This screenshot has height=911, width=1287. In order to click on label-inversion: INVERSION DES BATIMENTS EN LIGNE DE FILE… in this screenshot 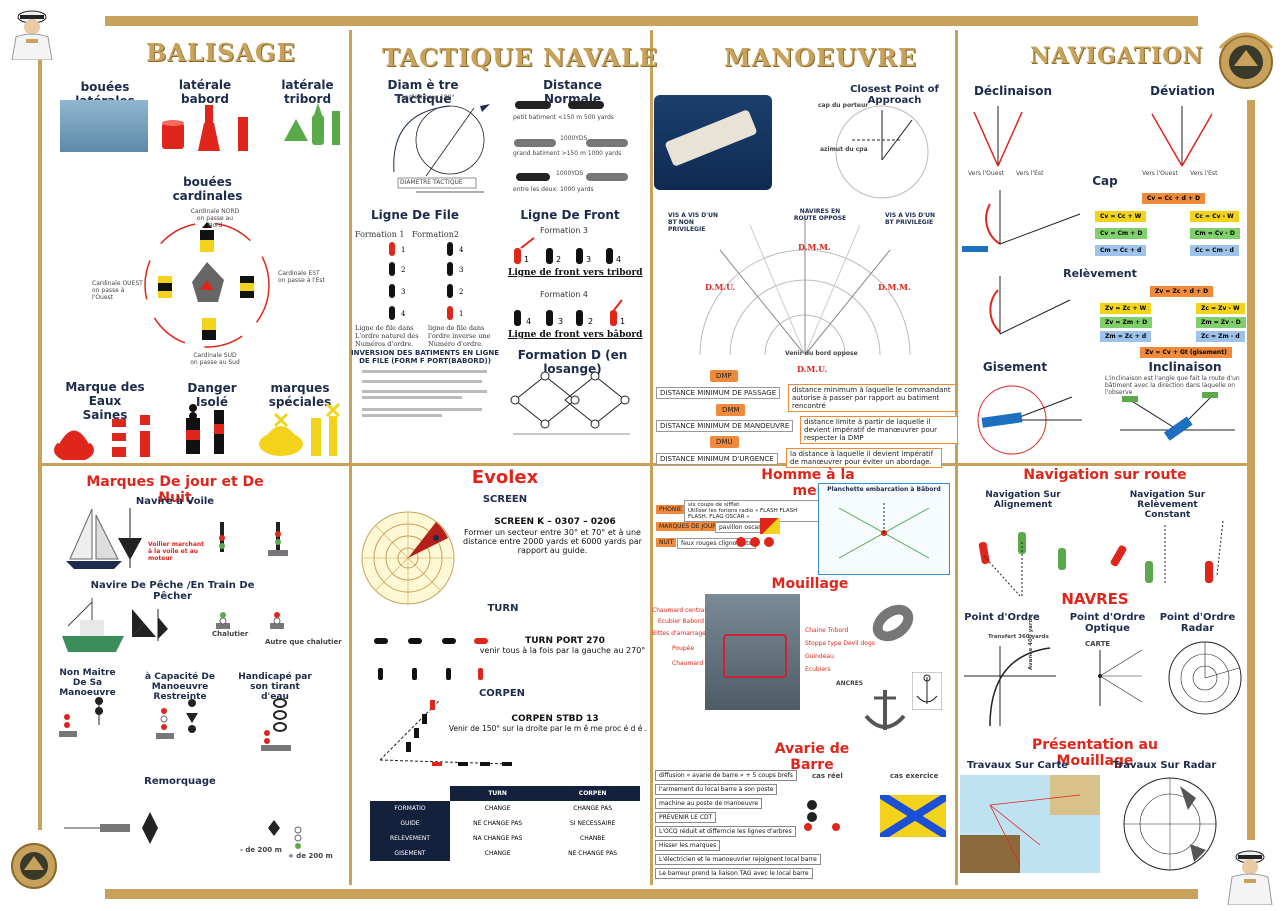, I will do `click(425, 357)`.